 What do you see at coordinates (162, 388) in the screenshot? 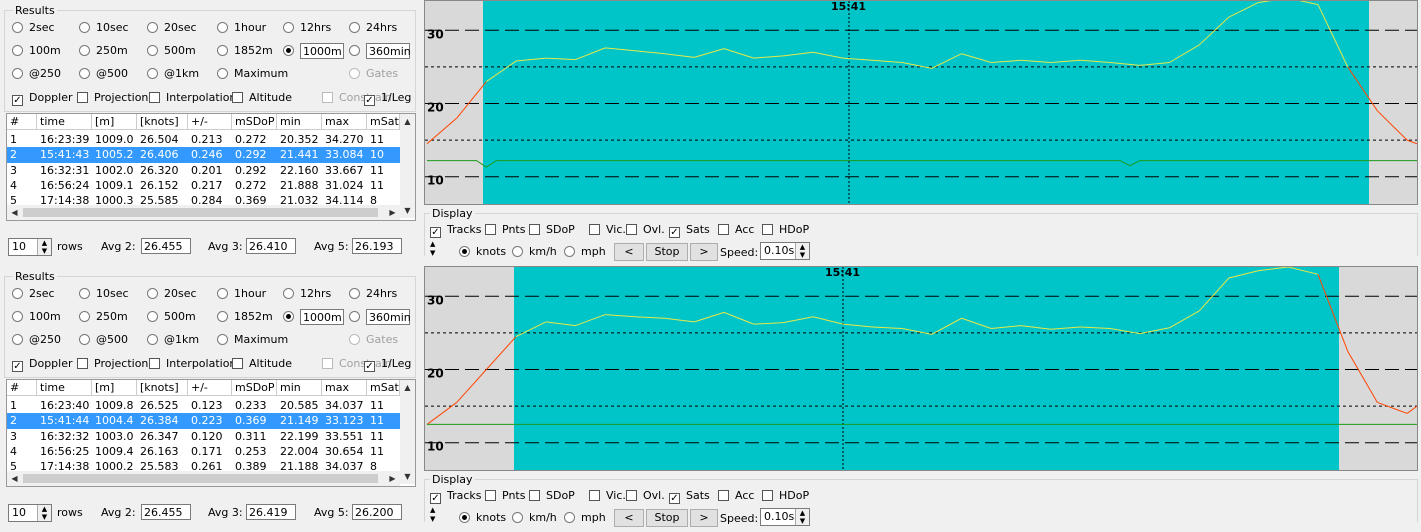
I see `column-header: [knots]` at bounding box center [162, 388].